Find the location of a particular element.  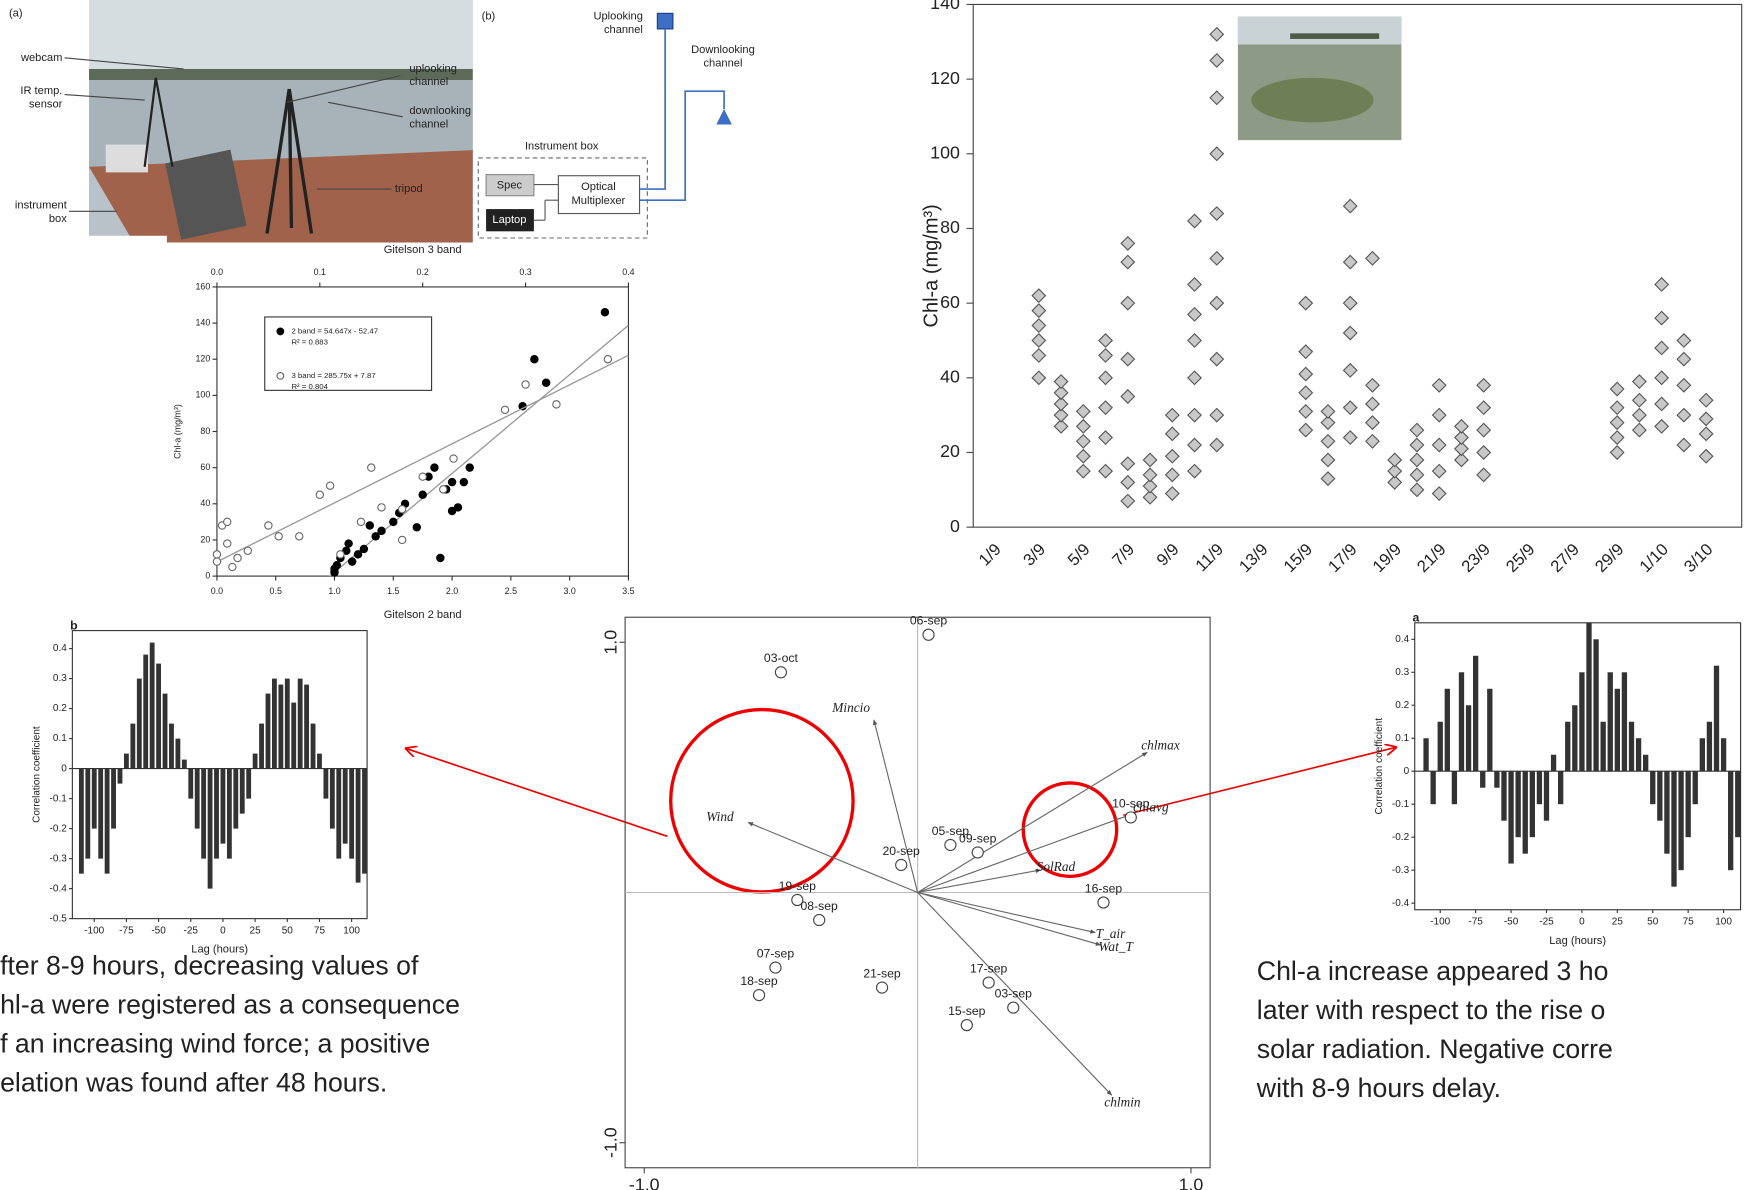

x-tick-label: 0 is located at coordinates (1582, 922).